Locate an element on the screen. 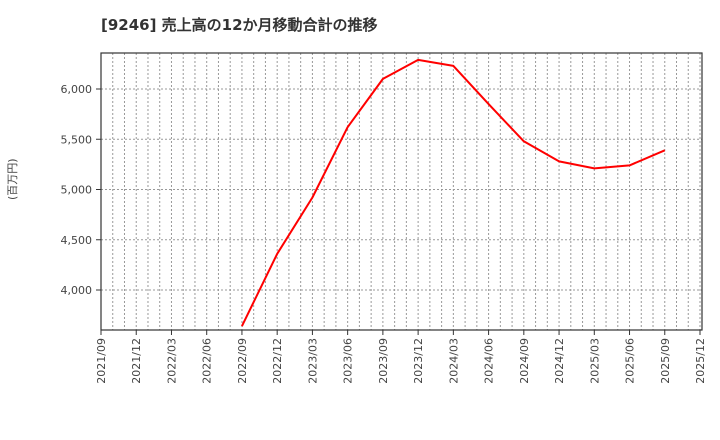 This screenshot has height=440, width=720. y-tick-label: 4,000 is located at coordinates (77, 290).